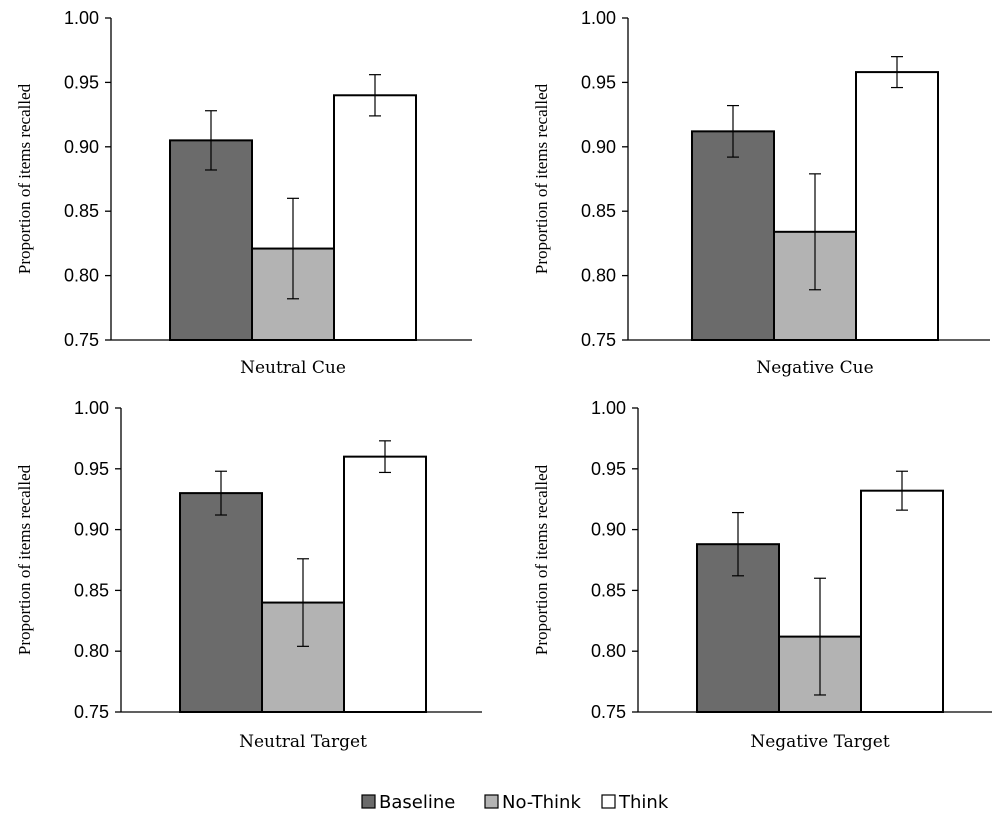 This screenshot has height=813, width=992. What do you see at coordinates (491, 801) in the screenshot?
I see `legend-swatch-no-think` at bounding box center [491, 801].